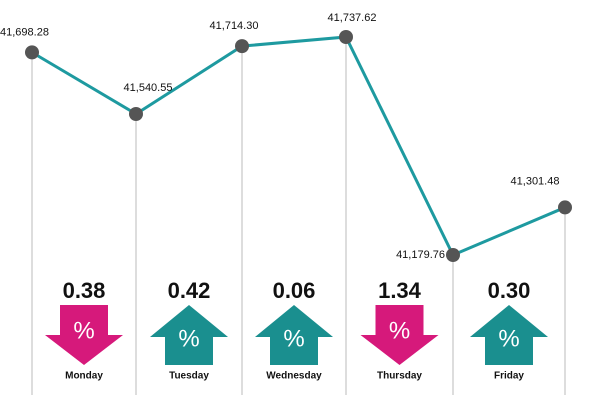  What do you see at coordinates (400, 290) in the screenshot?
I see `change-label: 1.34` at bounding box center [400, 290].